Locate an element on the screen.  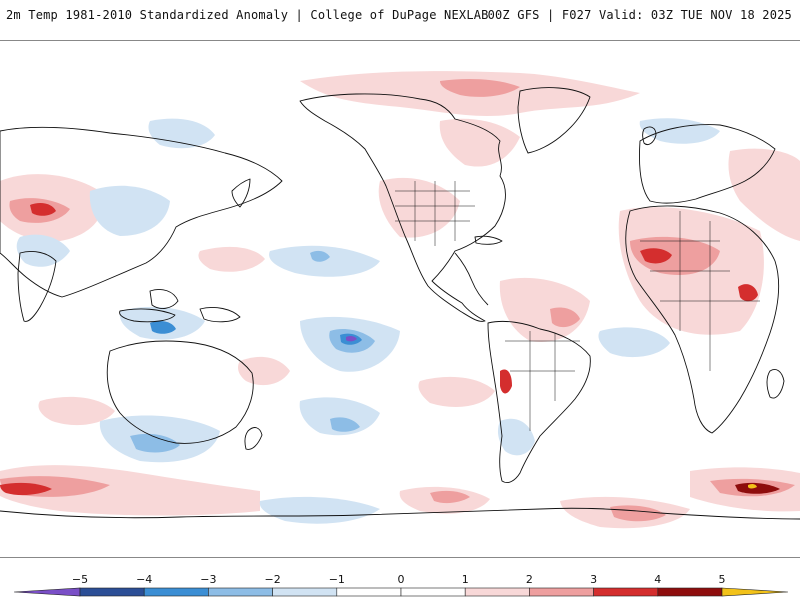
africa-borders is located at coordinates (700, 291).